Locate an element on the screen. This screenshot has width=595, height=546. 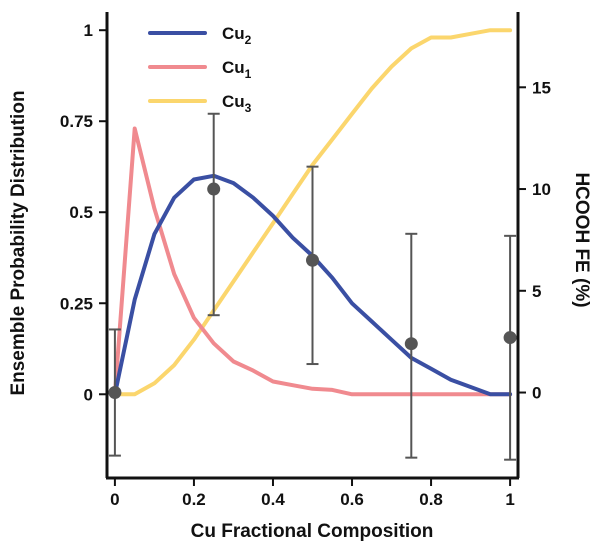
x-tick-label: 0.4 is located at coordinates (273, 499).